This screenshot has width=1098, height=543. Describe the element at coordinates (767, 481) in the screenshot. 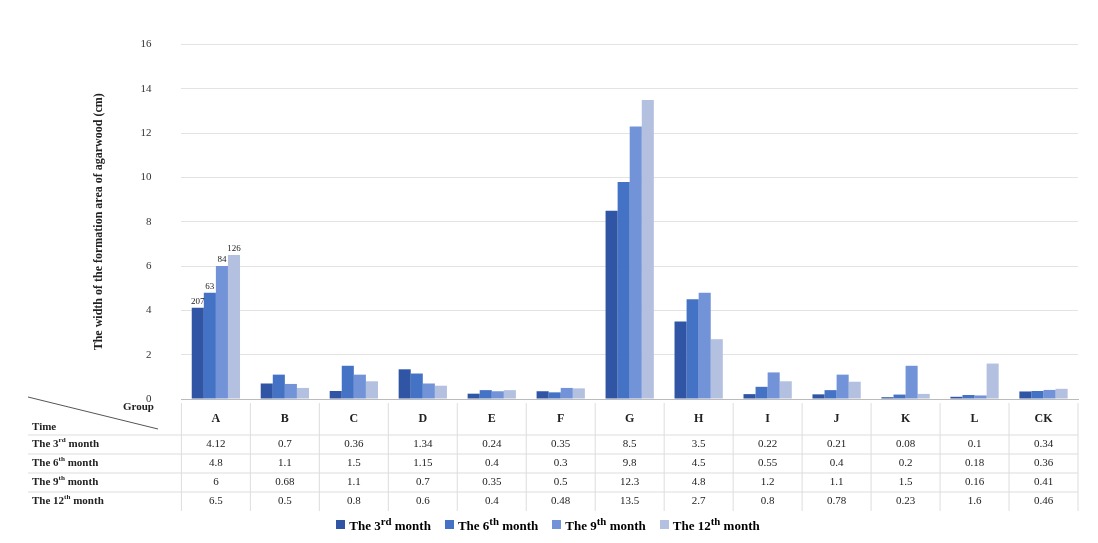

I see `data-label: 1.2` at that location.